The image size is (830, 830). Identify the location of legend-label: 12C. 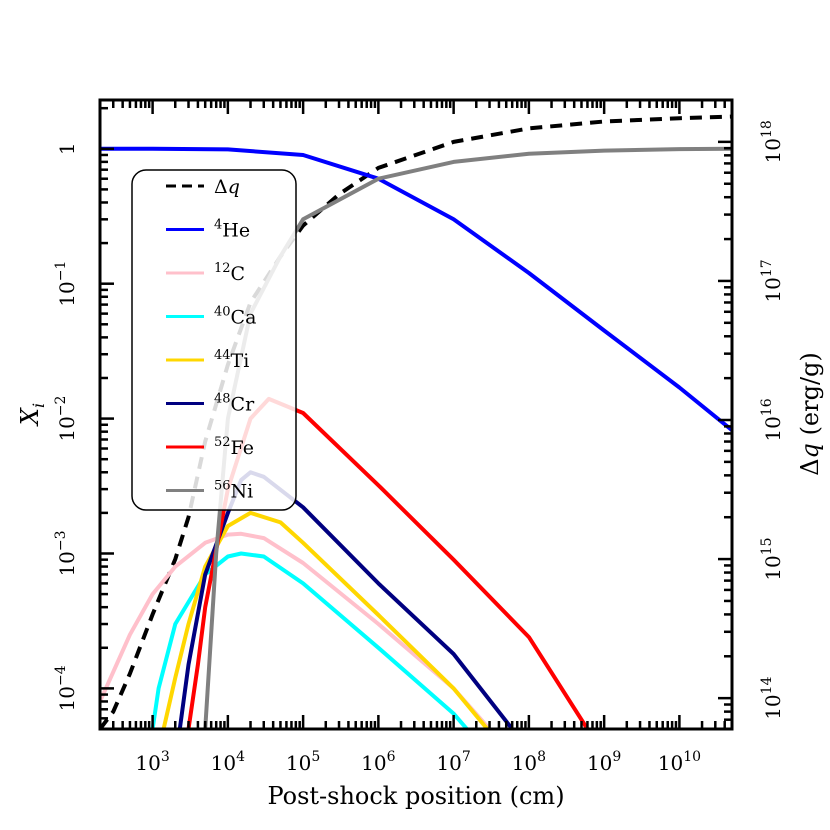
(229, 273).